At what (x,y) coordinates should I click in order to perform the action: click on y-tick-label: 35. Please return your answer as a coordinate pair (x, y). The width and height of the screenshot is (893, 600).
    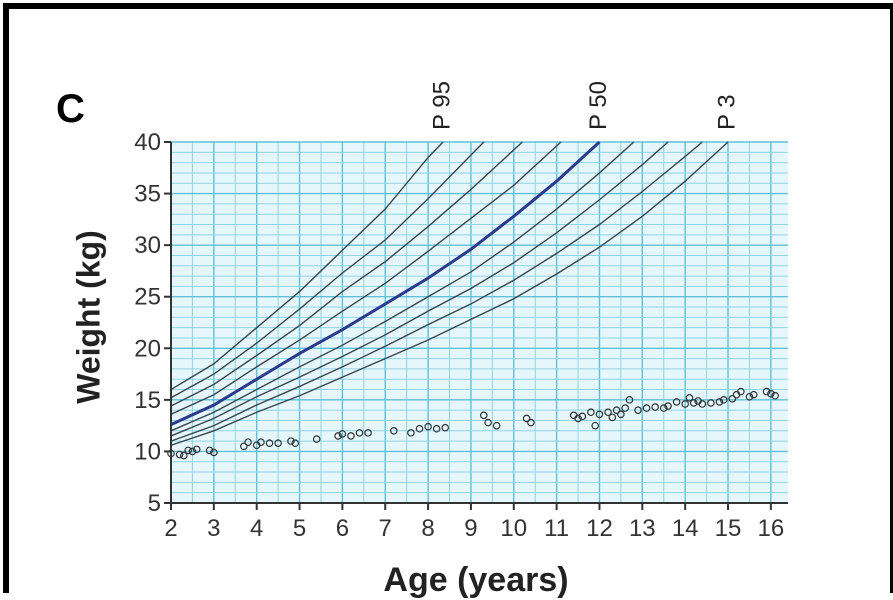
    Looking at the image, I should click on (147, 194).